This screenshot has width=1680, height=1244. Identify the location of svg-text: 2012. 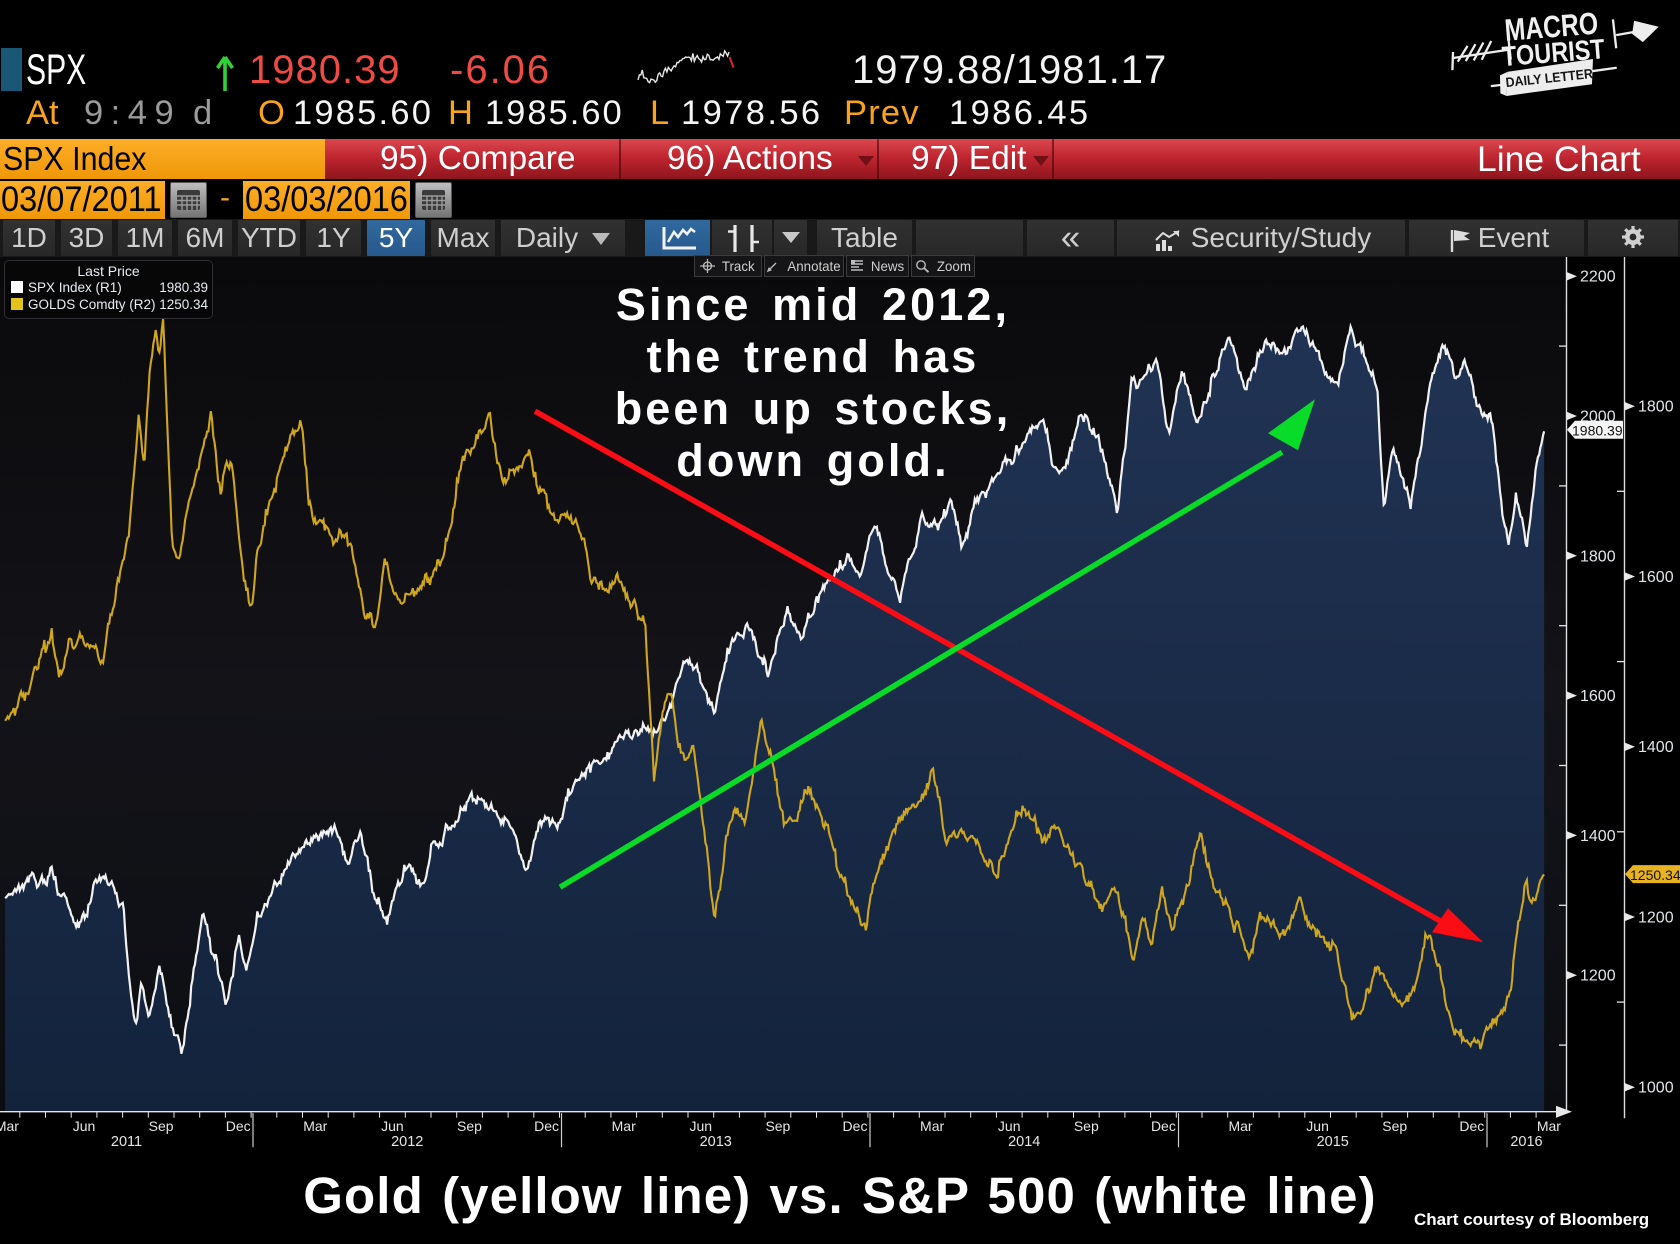
(407, 1142).